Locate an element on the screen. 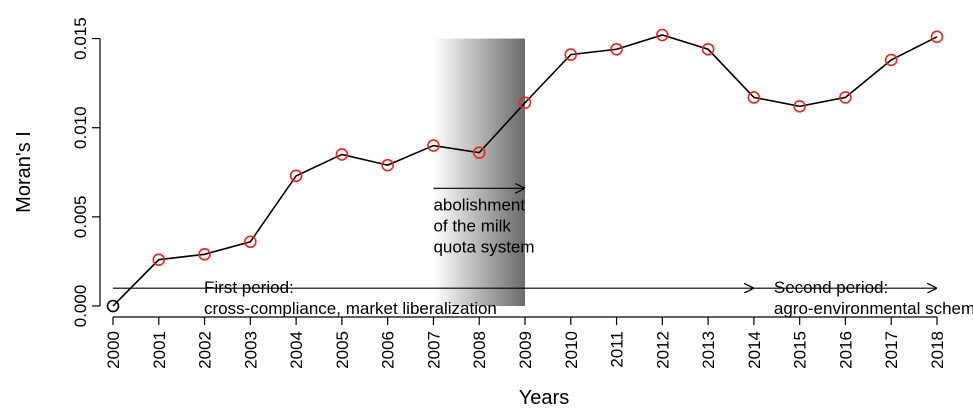 The height and width of the screenshot is (411, 973). y-tick-label: 0.000 is located at coordinates (80, 306).